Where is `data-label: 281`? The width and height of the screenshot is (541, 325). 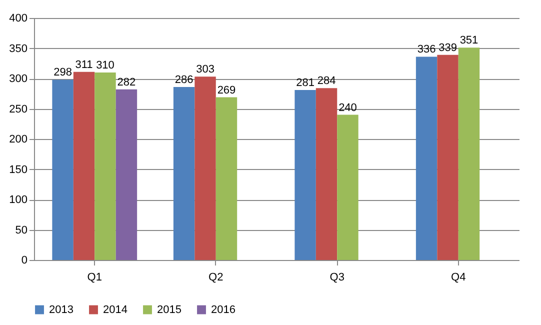 data-label: 281 is located at coordinates (305, 82).